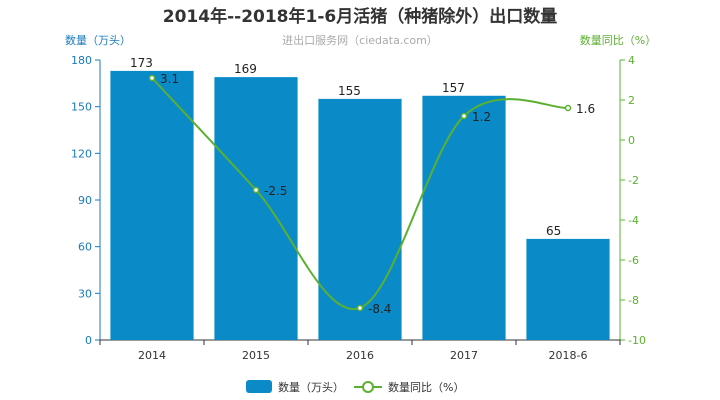 The width and height of the screenshot is (720, 400). What do you see at coordinates (585, 109) in the screenshot?
I see `line-value-label: 1.6` at bounding box center [585, 109].